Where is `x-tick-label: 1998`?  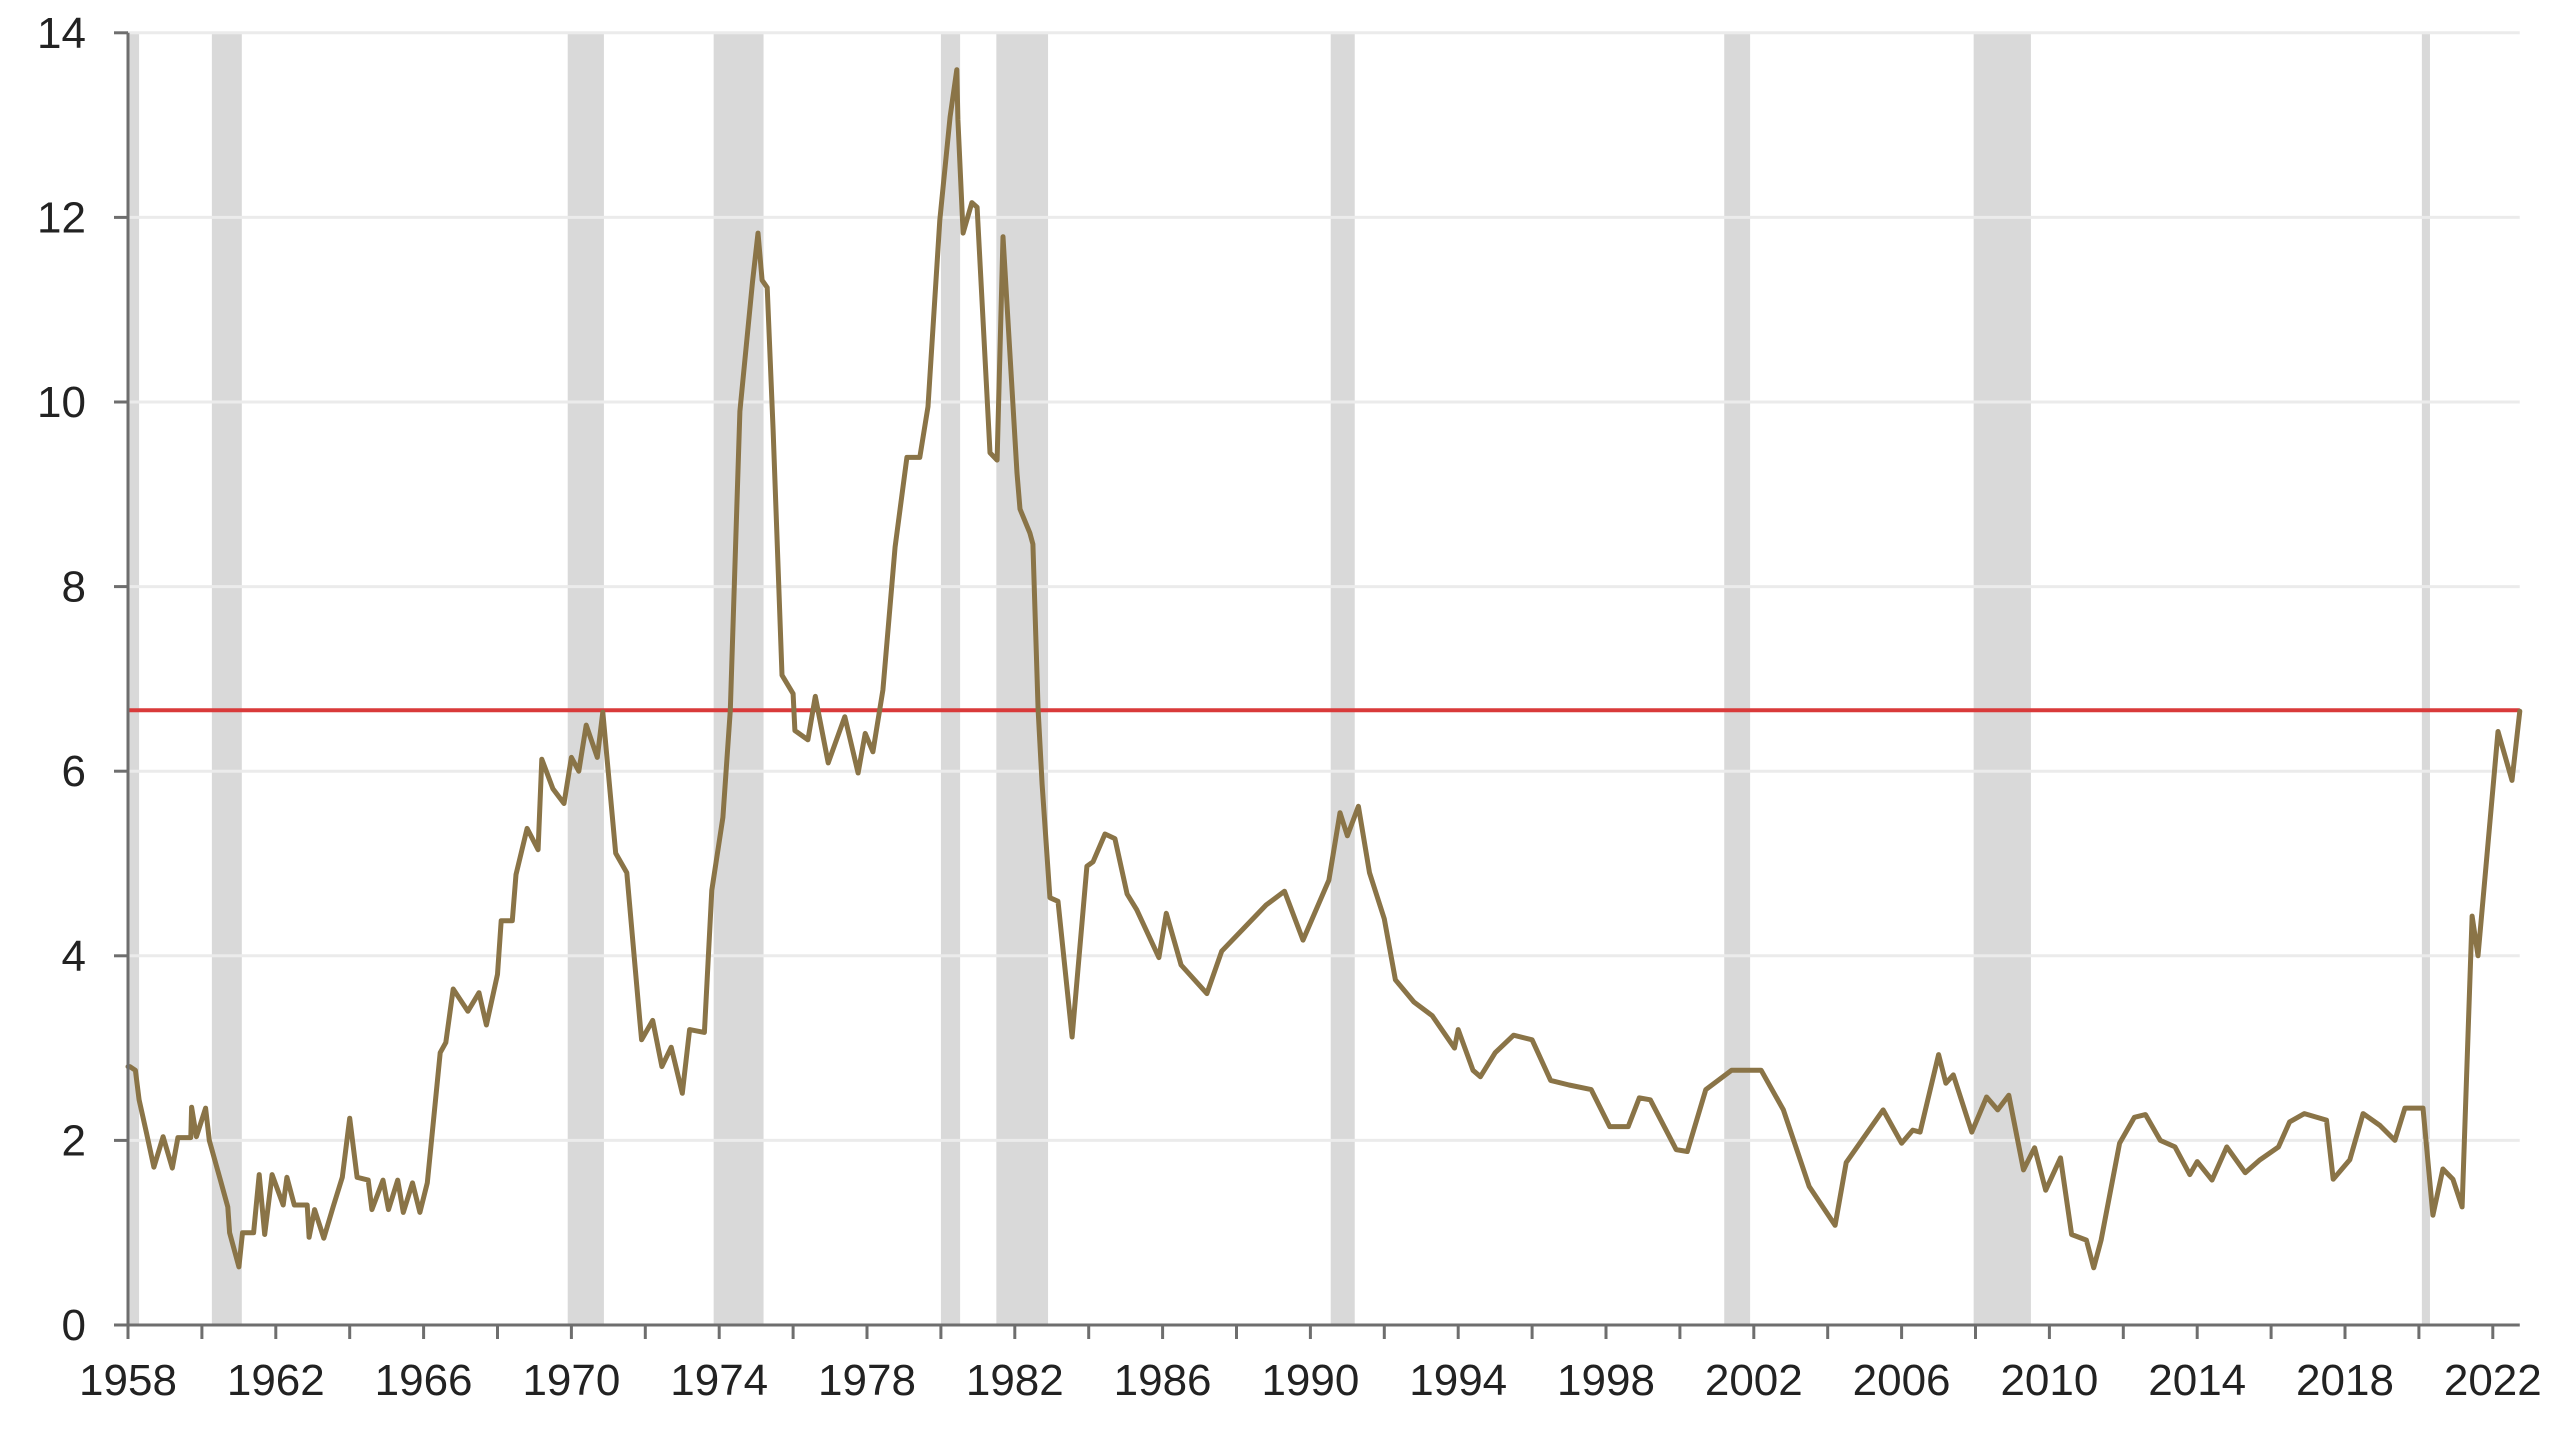
x-tick-label: 1998 is located at coordinates (1606, 1380).